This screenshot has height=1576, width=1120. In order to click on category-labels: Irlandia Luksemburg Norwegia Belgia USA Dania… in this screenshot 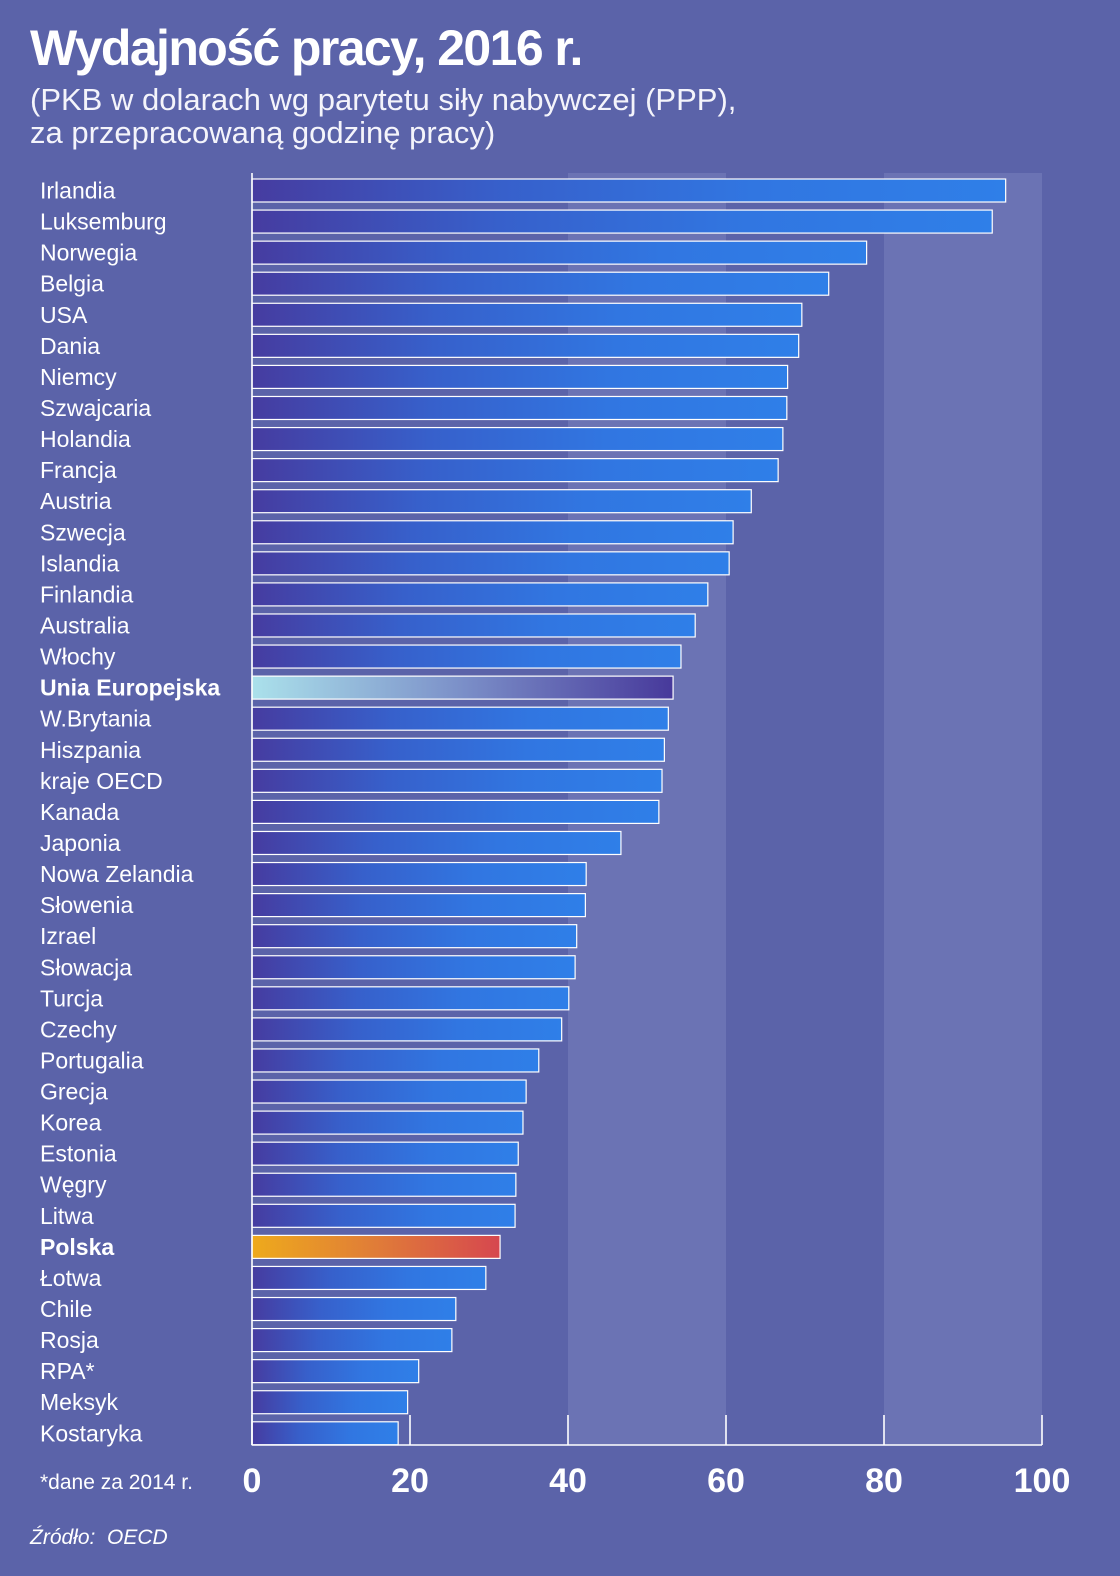, I will do `click(130, 812)`.